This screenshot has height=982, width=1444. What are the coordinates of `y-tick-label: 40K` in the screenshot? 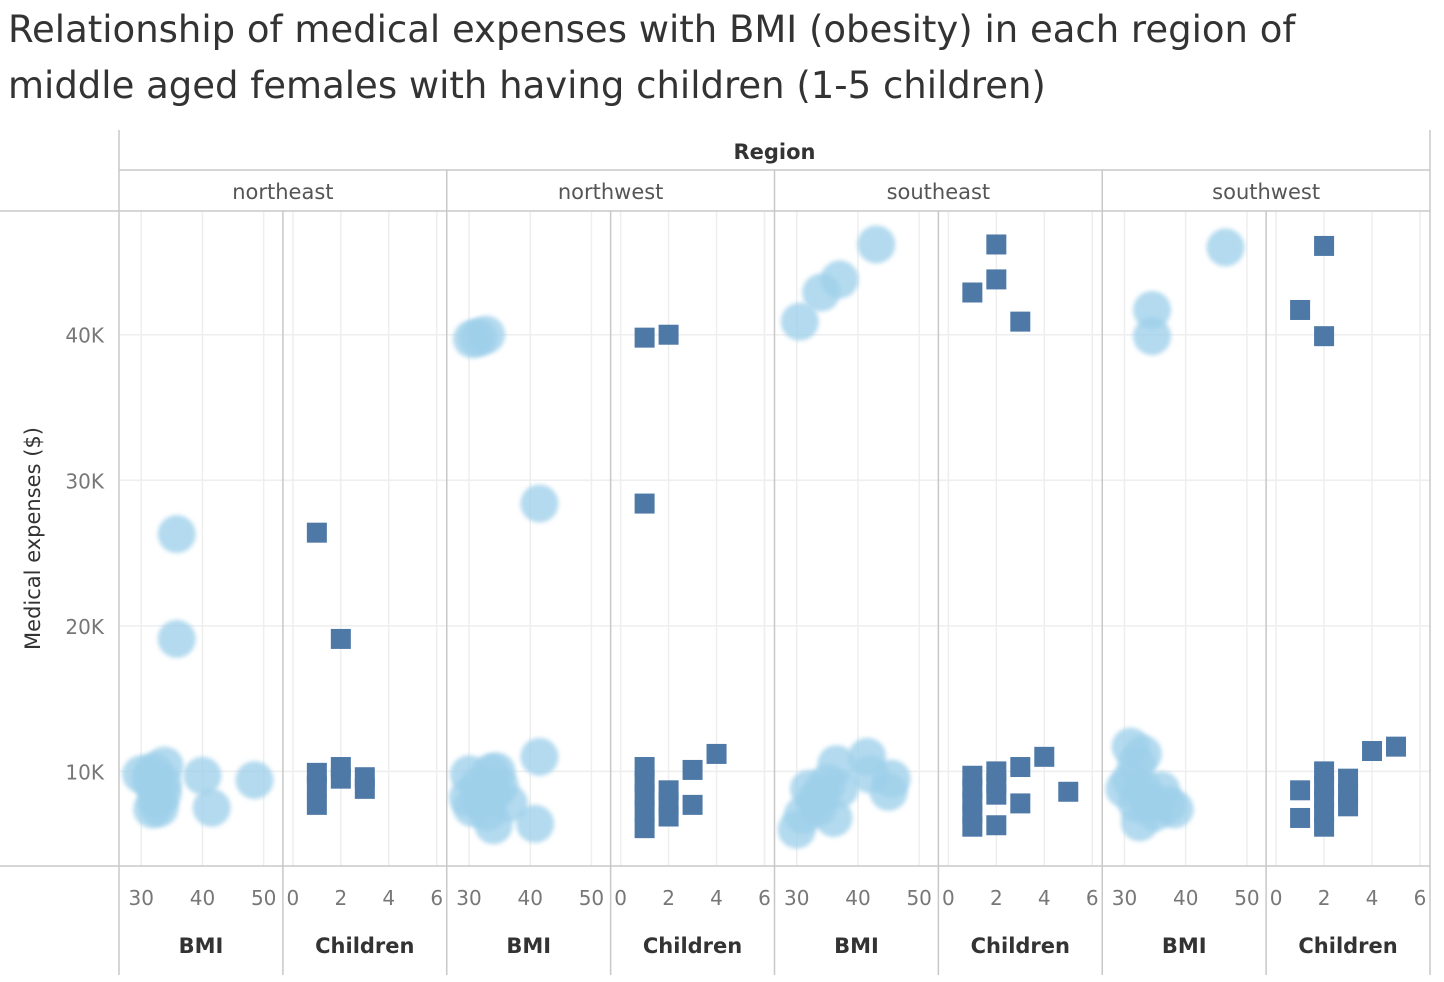 It's located at (84, 336).